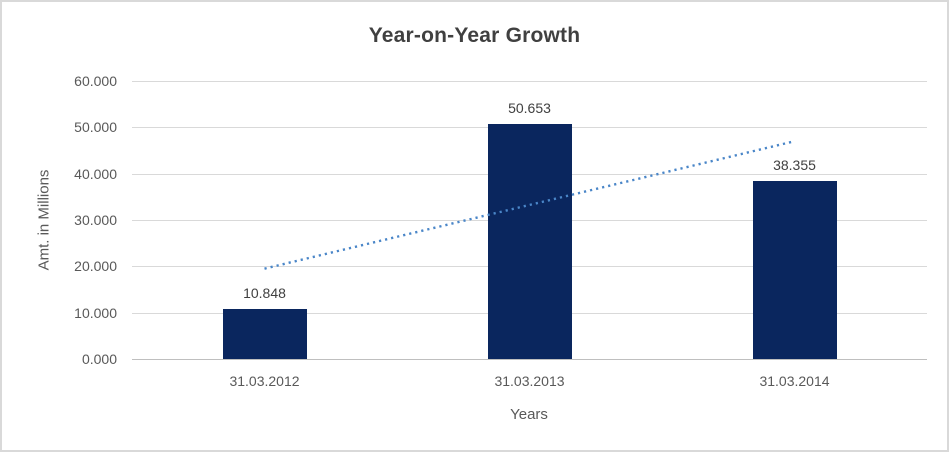 This screenshot has width=949, height=452. What do you see at coordinates (529, 81) in the screenshot?
I see `gridline` at bounding box center [529, 81].